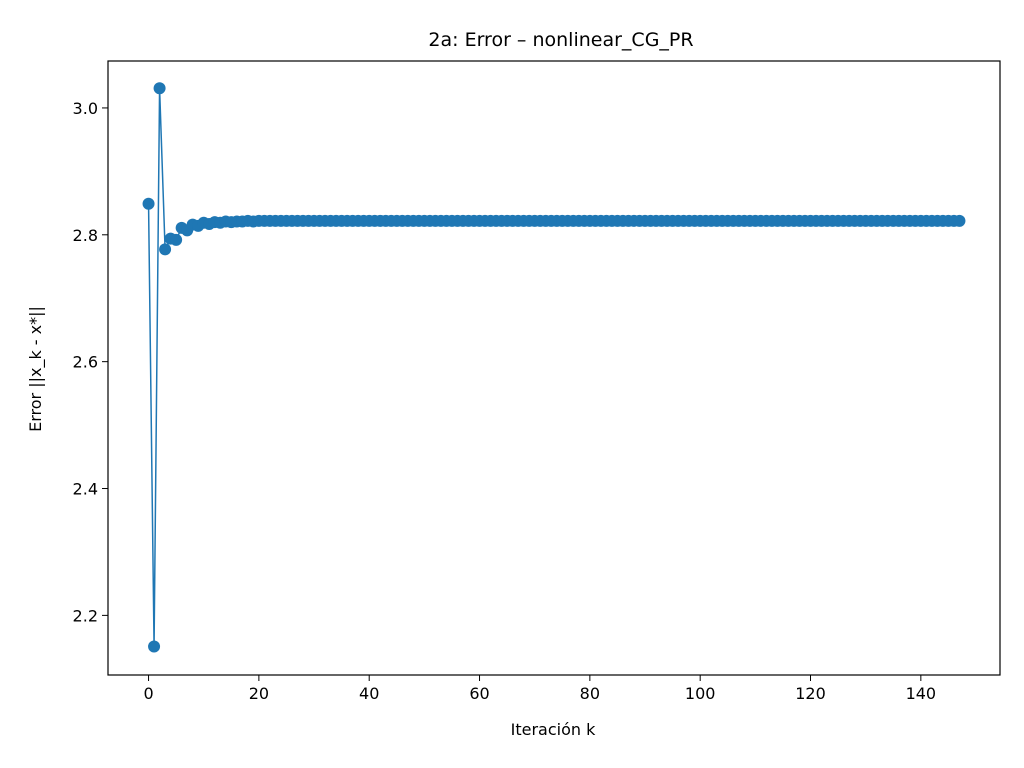 This screenshot has width=1024, height=768. Describe the element at coordinates (479, 693) in the screenshot. I see `x-tick-label: 60` at that location.